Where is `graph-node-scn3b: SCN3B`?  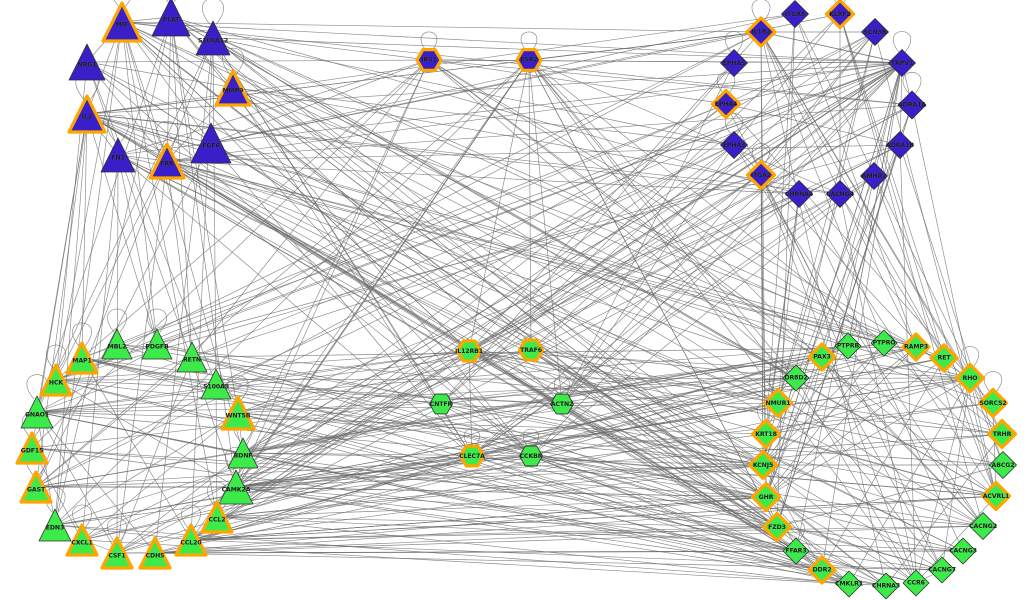
graph-node-scn3b: SCN3B is located at coordinates (875, 32).